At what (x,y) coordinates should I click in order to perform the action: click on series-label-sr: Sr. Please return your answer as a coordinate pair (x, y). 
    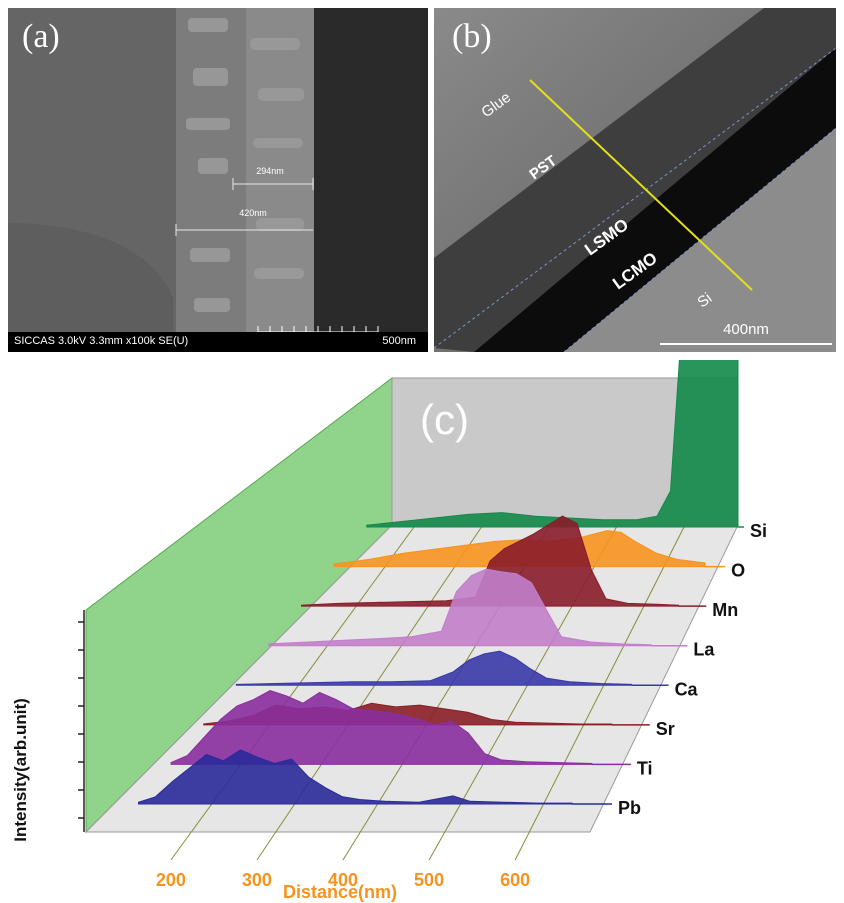
    Looking at the image, I should click on (665, 729).